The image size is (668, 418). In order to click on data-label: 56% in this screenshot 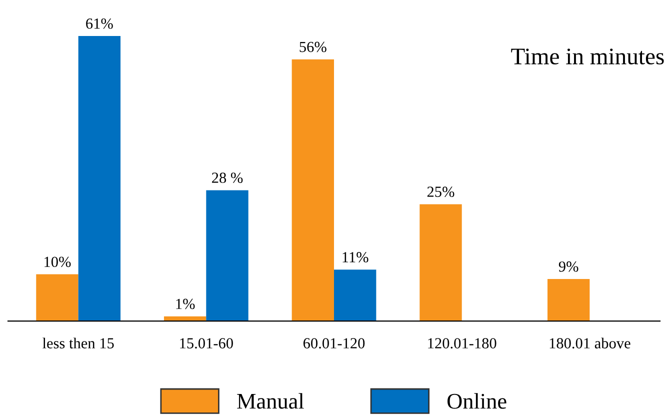, I will do `click(313, 47)`.